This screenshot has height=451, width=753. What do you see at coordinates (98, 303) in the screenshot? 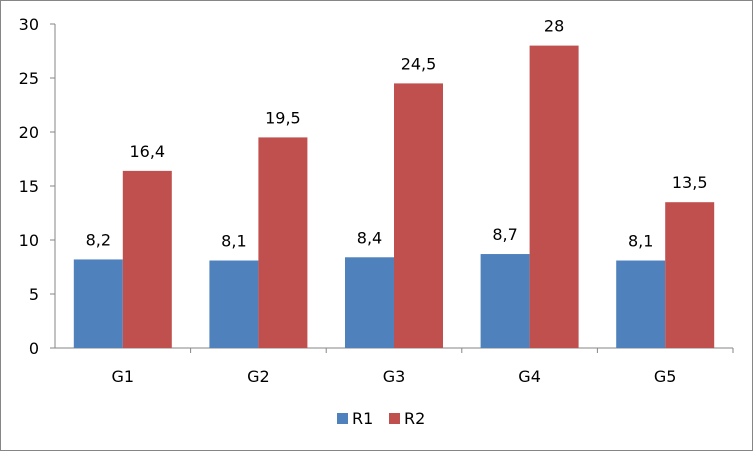
I see `bar-r1-g1` at bounding box center [98, 303].